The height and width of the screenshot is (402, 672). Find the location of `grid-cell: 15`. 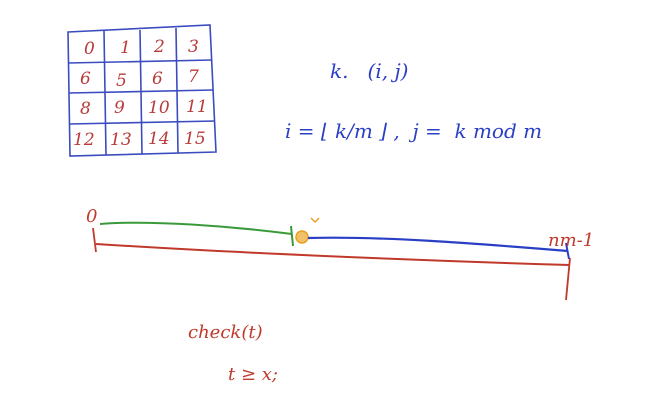

grid-cell: 15 is located at coordinates (195, 139).